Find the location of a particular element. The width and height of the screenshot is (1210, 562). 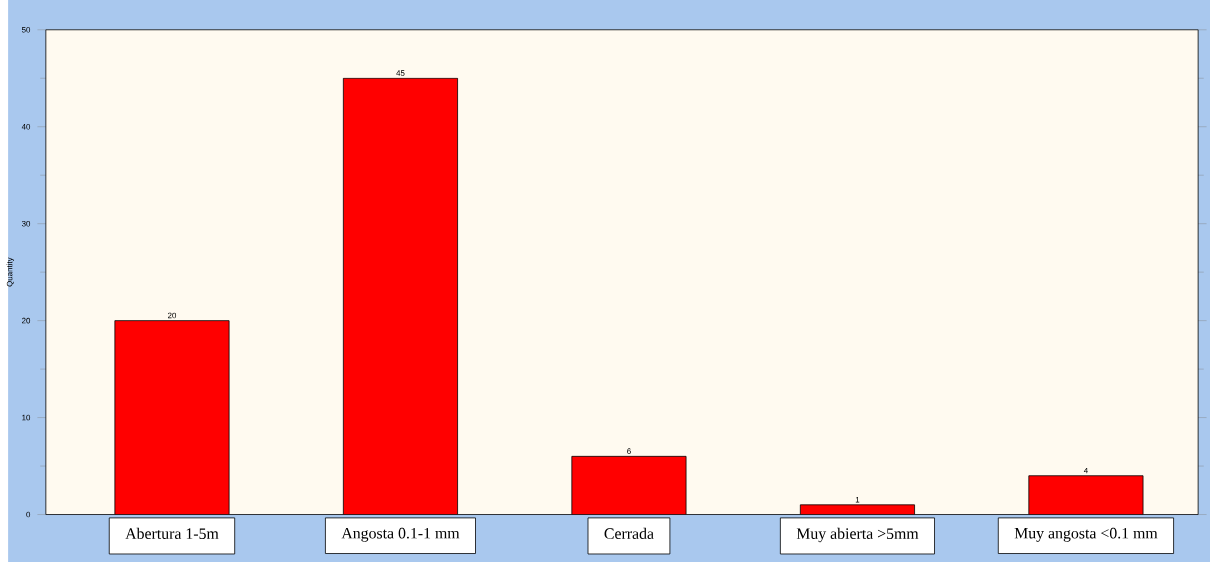

x-tick-label: Abertura 1-5m is located at coordinates (172, 533).